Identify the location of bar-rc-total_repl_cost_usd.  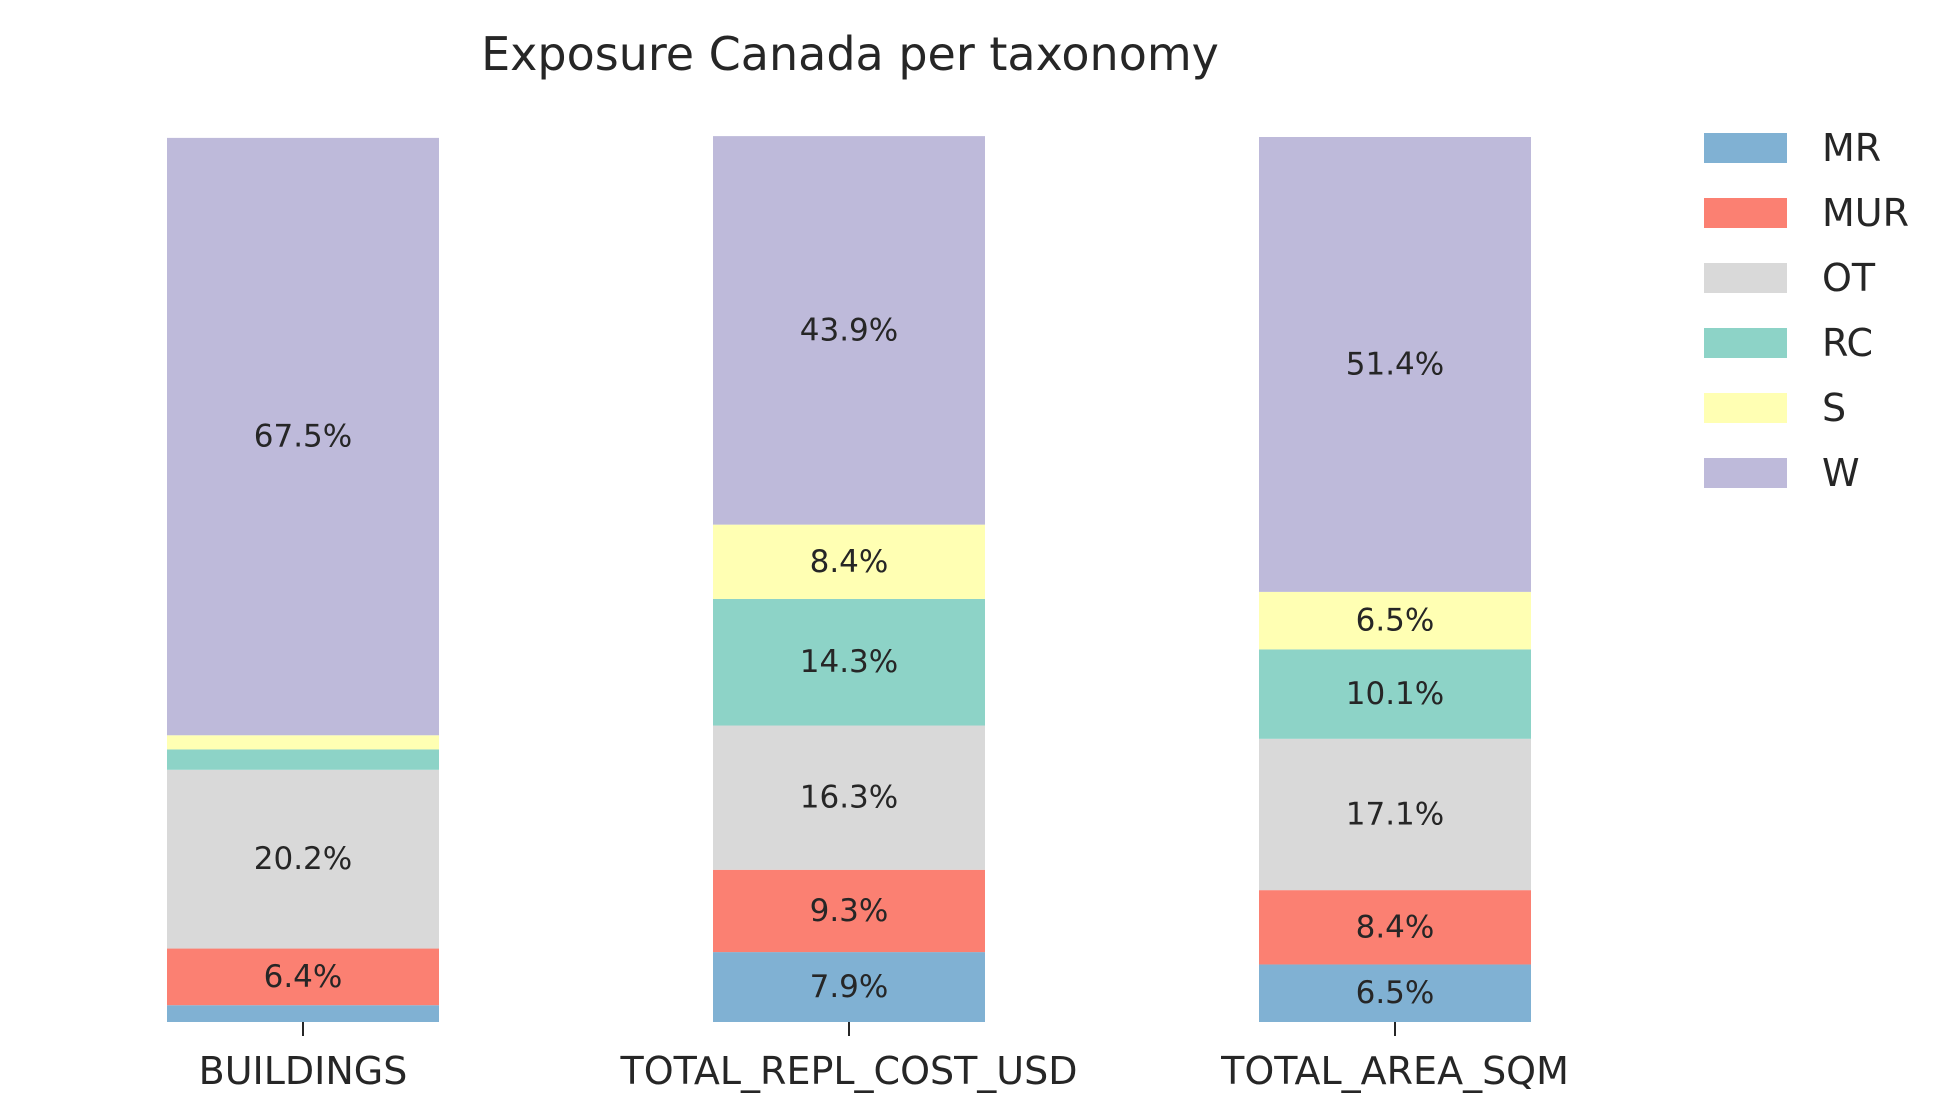
(849, 662).